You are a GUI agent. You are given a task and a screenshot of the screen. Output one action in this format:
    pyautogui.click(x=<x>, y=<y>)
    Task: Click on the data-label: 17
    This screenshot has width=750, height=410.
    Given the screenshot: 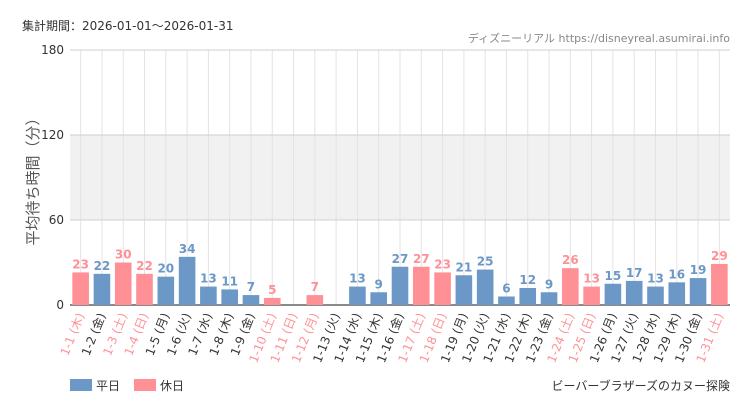 What is the action you would take?
    pyautogui.click(x=634, y=273)
    